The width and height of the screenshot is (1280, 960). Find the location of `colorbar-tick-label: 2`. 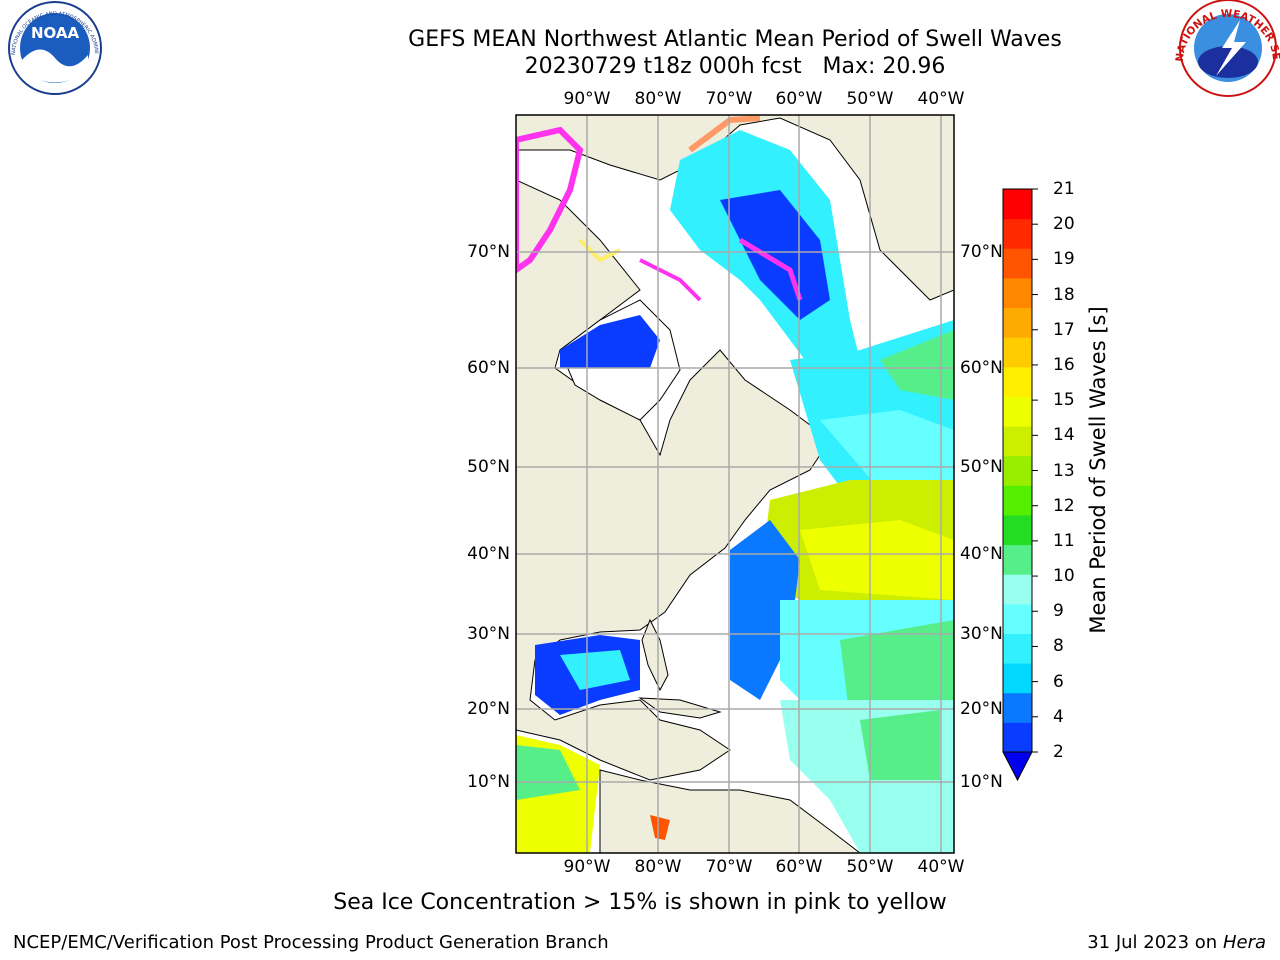

colorbar-tick-label: 2 is located at coordinates (1058, 752).